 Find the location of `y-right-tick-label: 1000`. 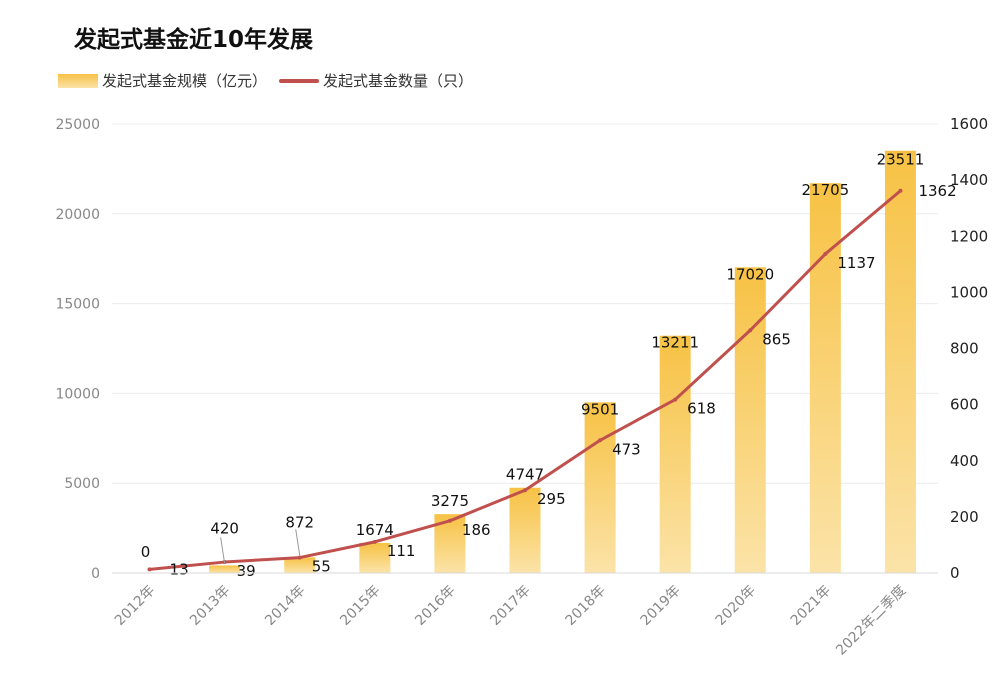

y-right-tick-label: 1000 is located at coordinates (969, 292).